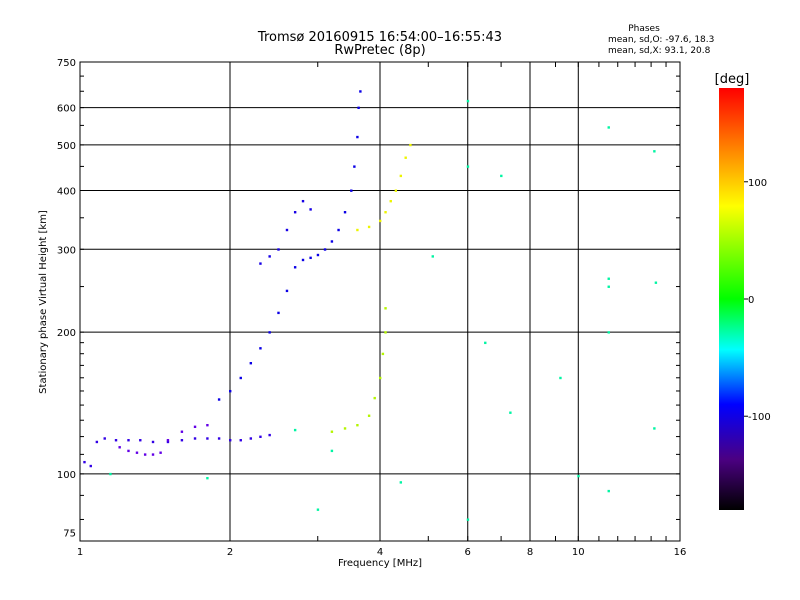  What do you see at coordinates (468, 552) in the screenshot?
I see `x-tick-label: 6` at bounding box center [468, 552].